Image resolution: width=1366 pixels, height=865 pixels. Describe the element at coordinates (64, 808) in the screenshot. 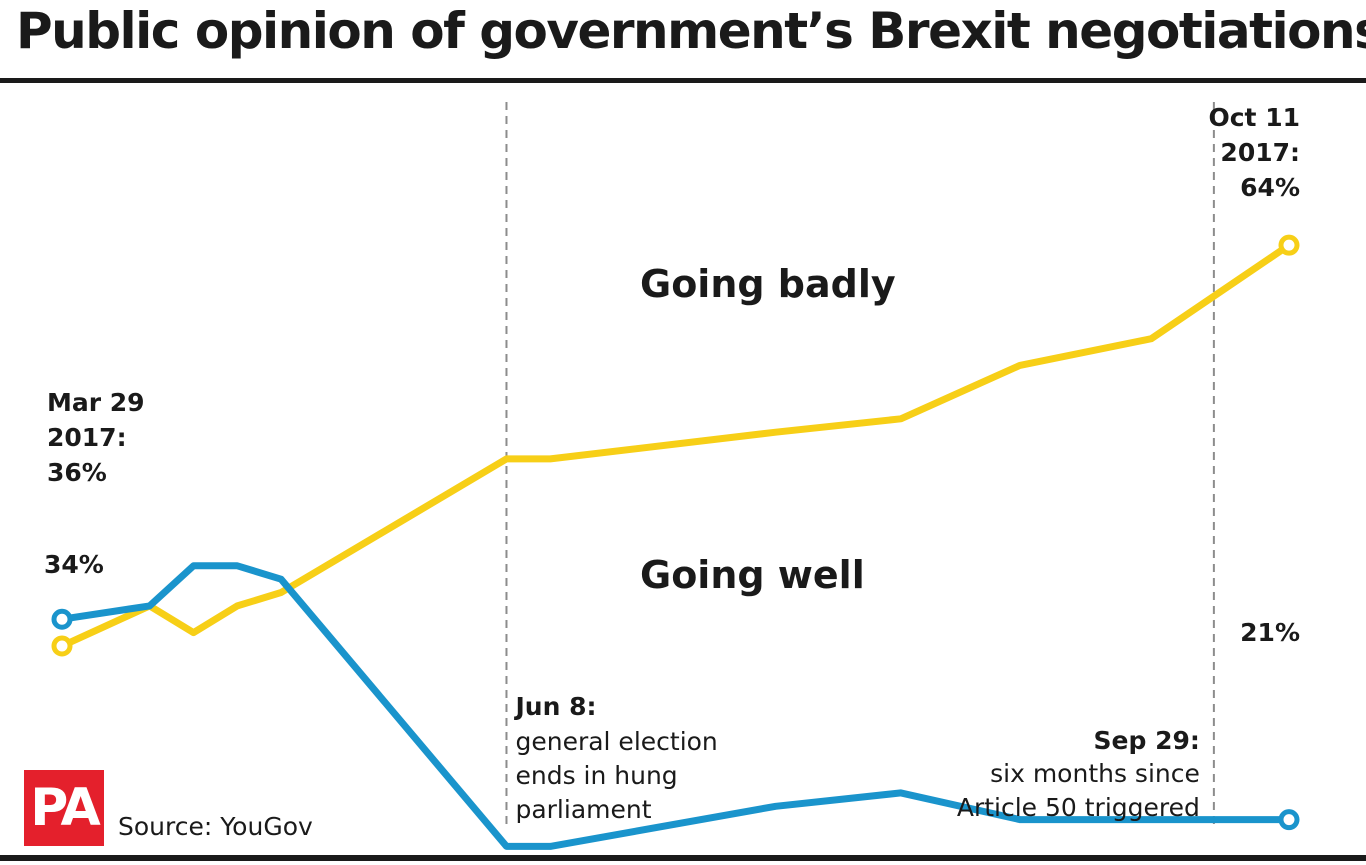

I see `pa-logo: PA` at that location.